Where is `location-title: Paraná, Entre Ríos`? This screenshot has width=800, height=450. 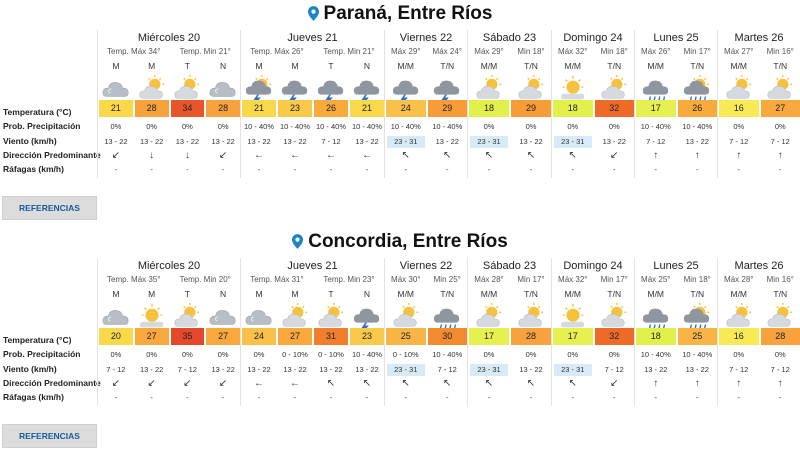 location-title: Paraná, Entre Ríos is located at coordinates (400, 14).